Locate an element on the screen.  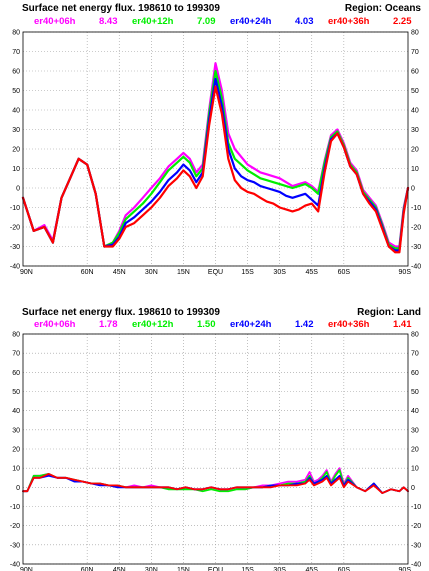
y-tick-label-right: 50 is located at coordinates (415, 392).